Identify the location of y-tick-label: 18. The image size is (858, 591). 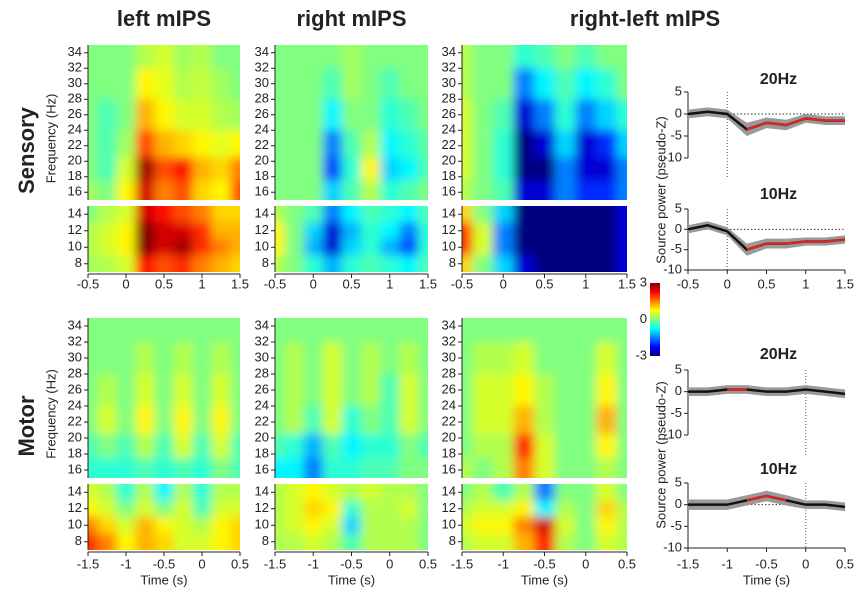
(262, 175).